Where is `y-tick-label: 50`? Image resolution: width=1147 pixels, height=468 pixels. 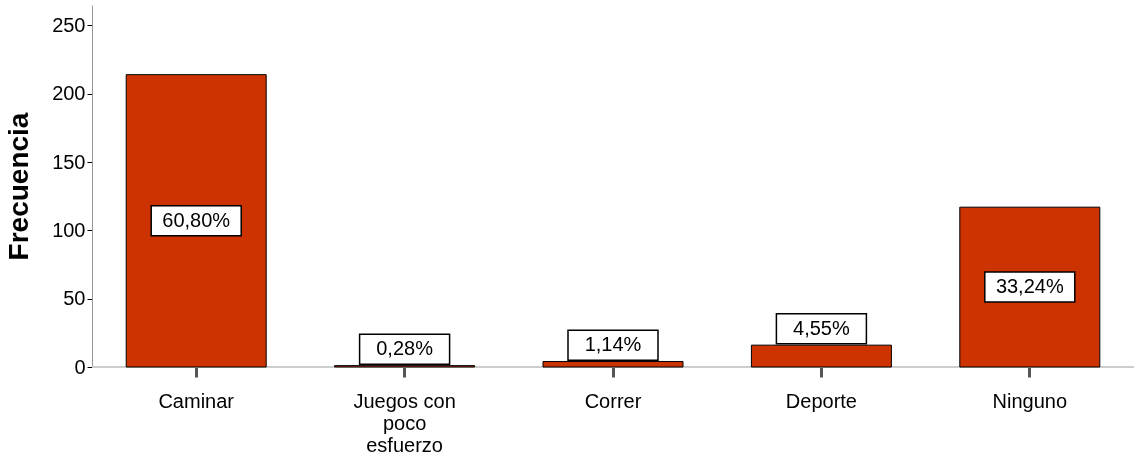 y-tick-label: 50 is located at coordinates (74, 298).